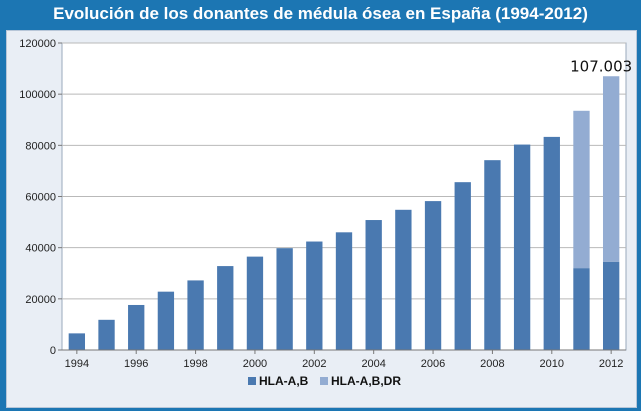 The height and width of the screenshot is (411, 641). Describe the element at coordinates (611, 169) in the screenshot. I see `bar-hla-a-b-dr-2012` at that location.